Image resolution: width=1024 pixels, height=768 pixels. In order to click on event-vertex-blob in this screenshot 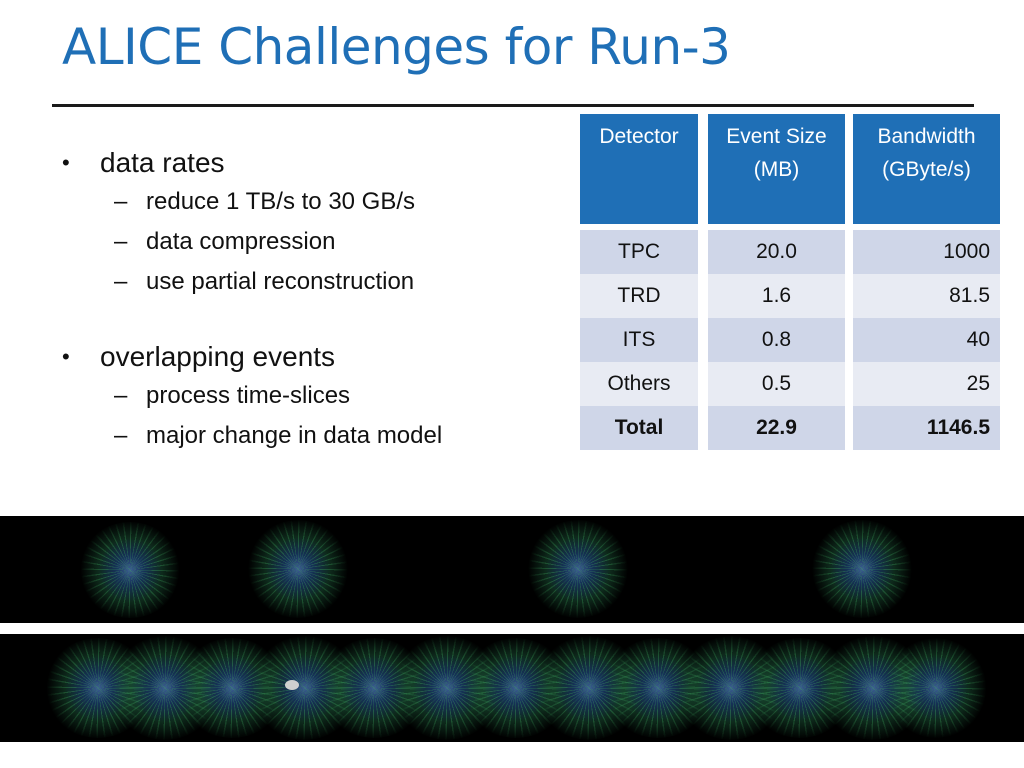, I will do `click(292, 685)`.